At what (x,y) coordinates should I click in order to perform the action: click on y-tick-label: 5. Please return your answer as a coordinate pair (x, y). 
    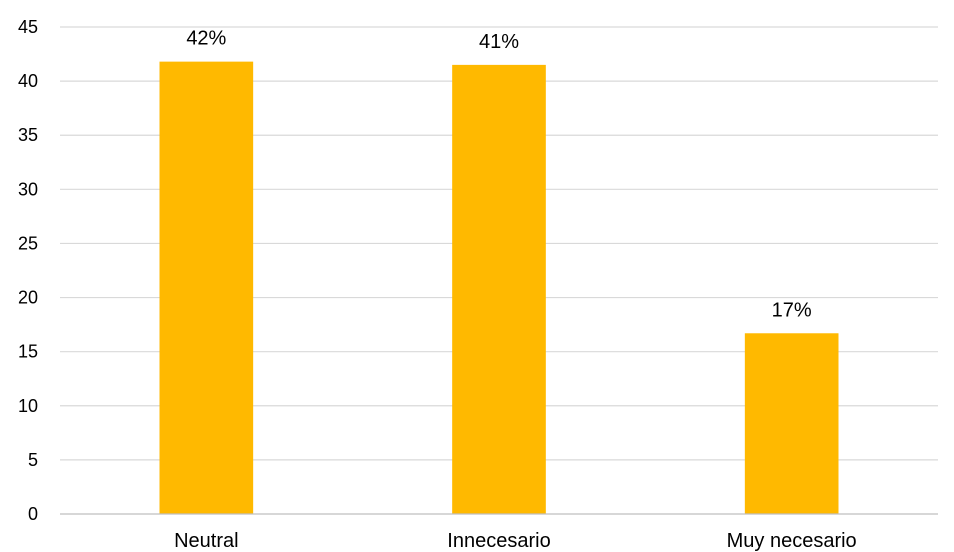
    Looking at the image, I should click on (33, 460).